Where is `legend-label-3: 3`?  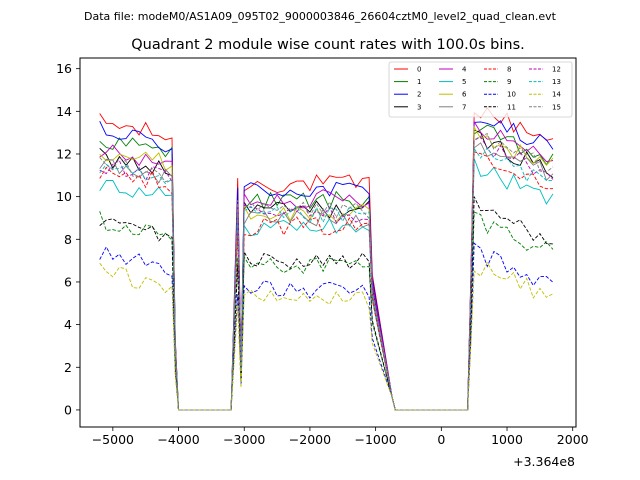
legend-label-3: 3 is located at coordinates (419, 107).